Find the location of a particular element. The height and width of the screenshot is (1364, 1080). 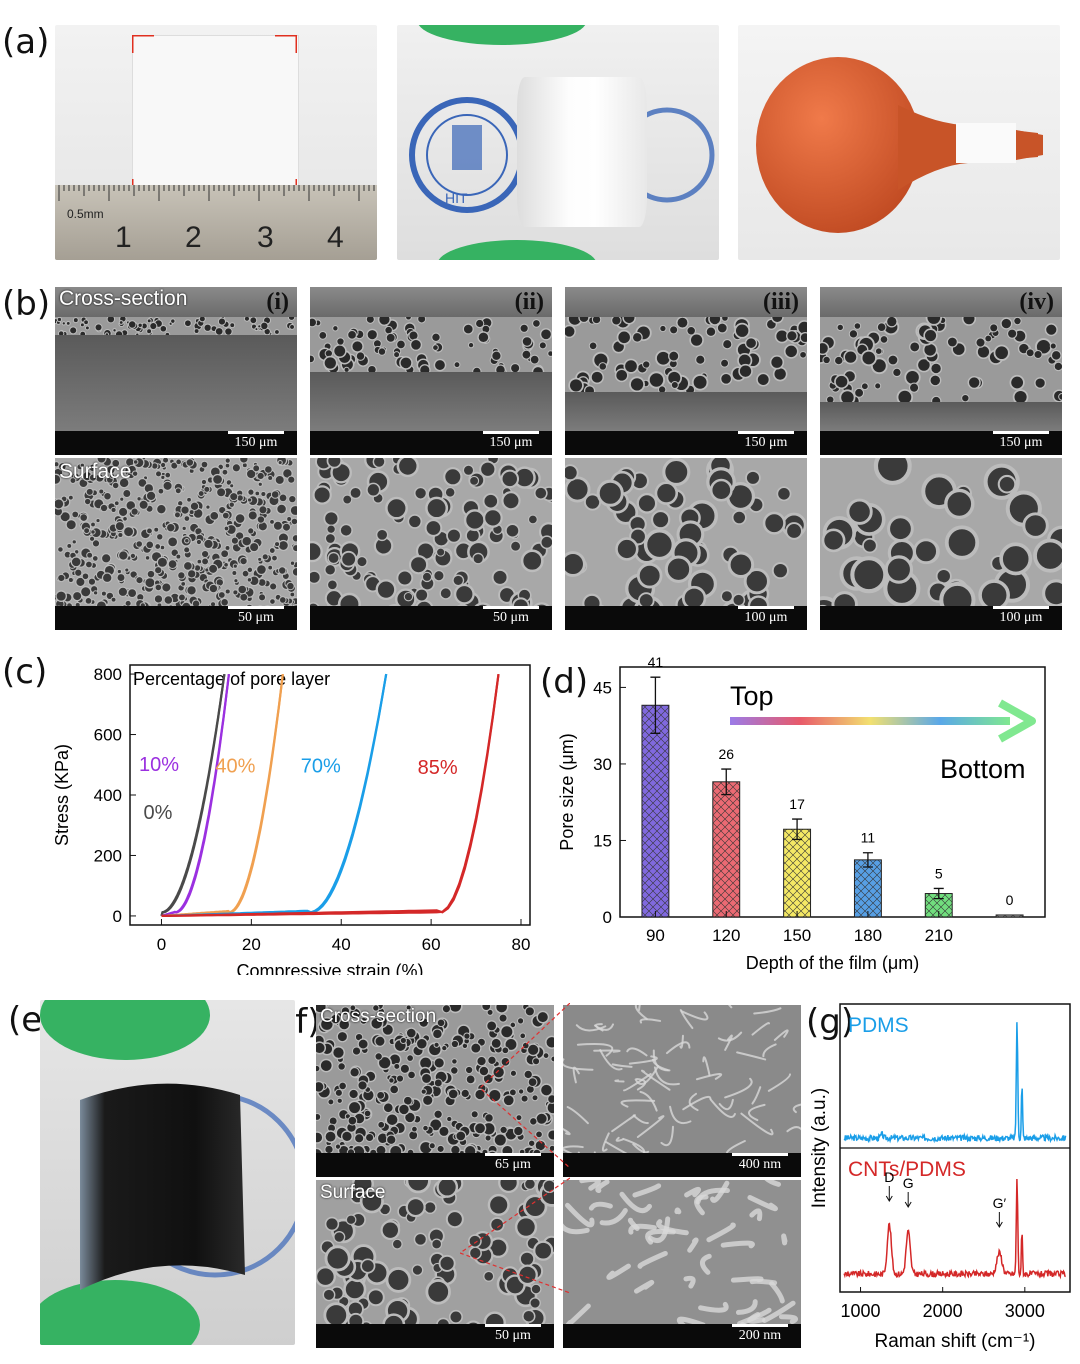

scale-bar-label: 150 μm is located at coordinates (766, 442).